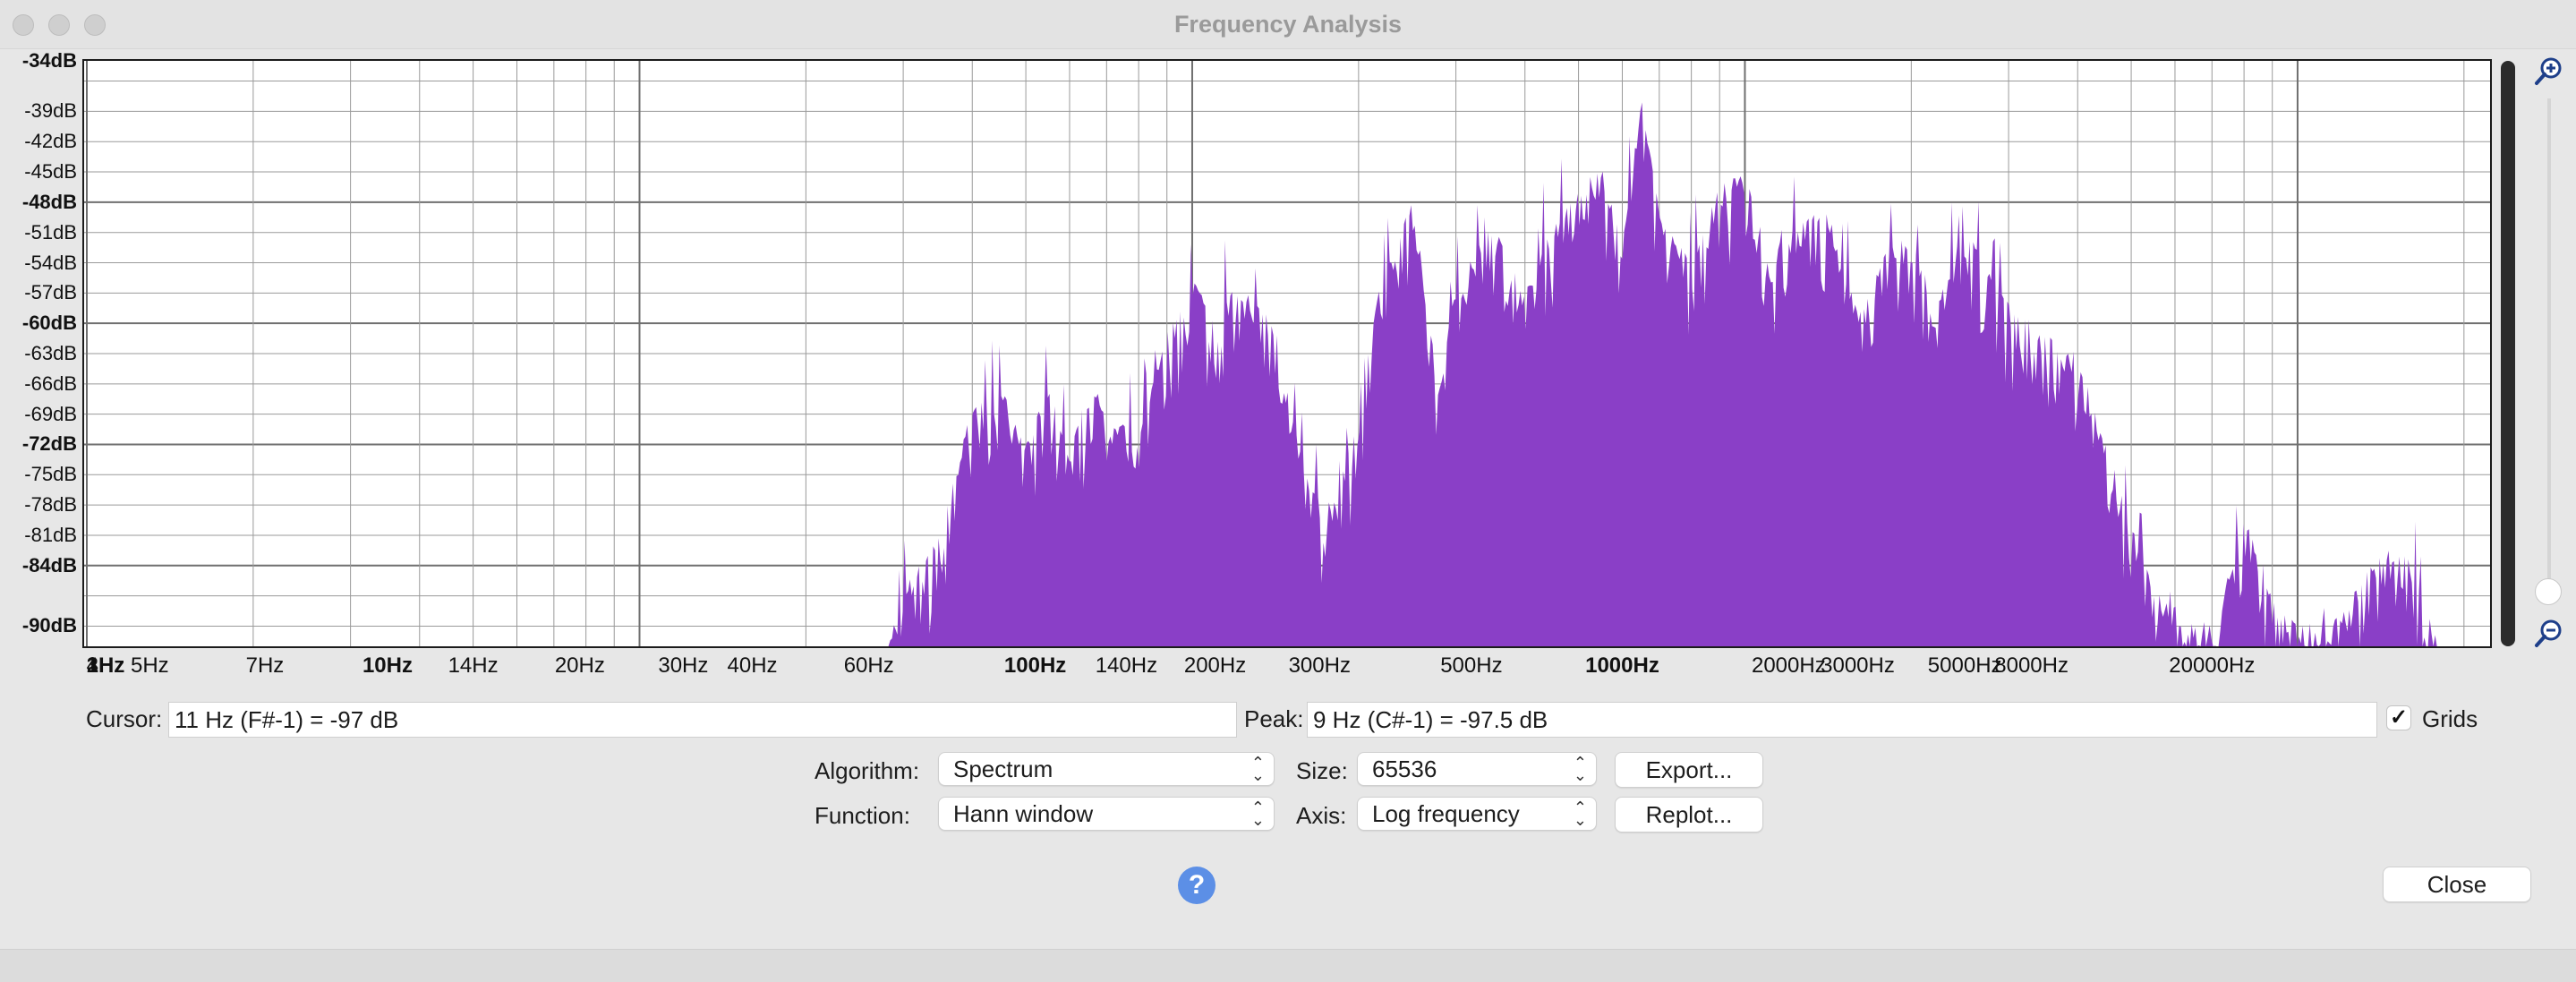 The height and width of the screenshot is (982, 2576). What do you see at coordinates (1858, 665) in the screenshot?
I see `x-axis-tick-label: 3000Hz` at bounding box center [1858, 665].